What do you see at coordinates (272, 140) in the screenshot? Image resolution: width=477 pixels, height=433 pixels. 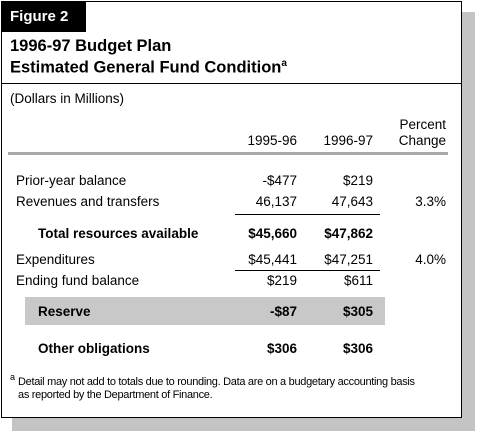 I see `column-header: 1995-96` at bounding box center [272, 140].